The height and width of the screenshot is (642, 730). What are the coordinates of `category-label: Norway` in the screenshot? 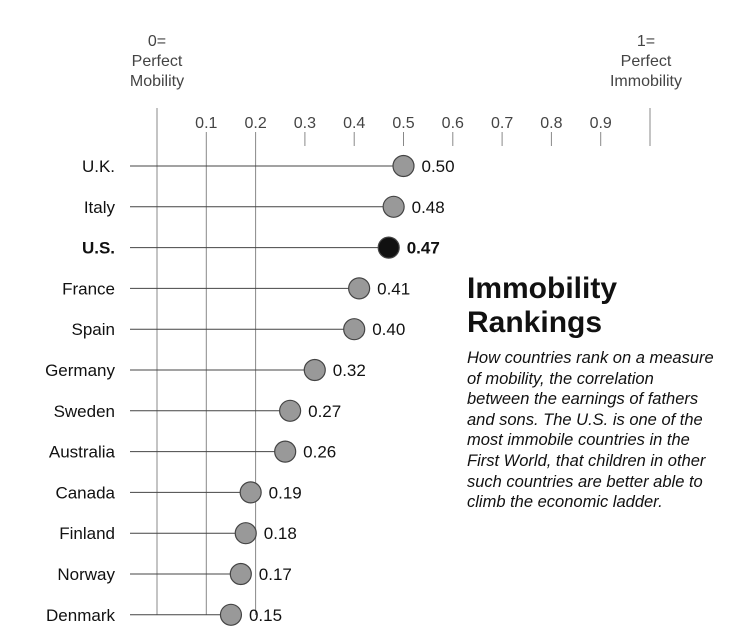 It's located at (86, 574).